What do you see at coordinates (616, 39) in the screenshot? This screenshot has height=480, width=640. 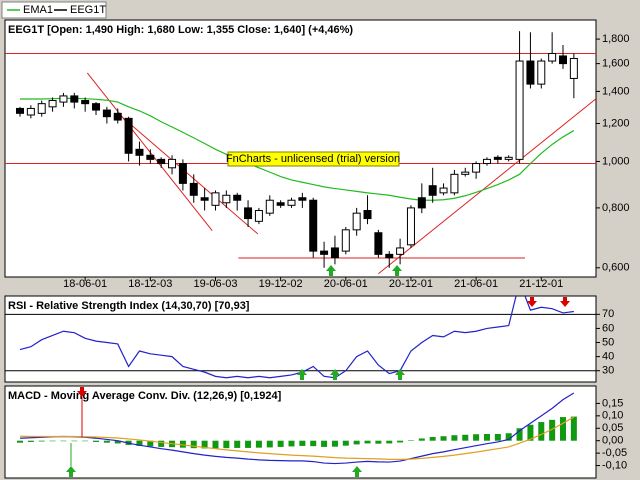 I see `y-tick-label: 1,800` at bounding box center [616, 39].